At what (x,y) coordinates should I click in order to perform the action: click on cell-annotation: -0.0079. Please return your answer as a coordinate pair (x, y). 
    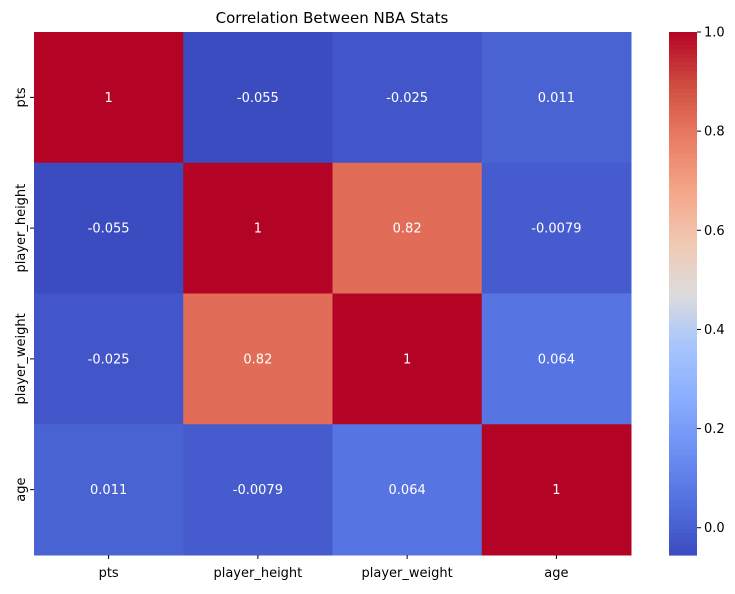
    Looking at the image, I should click on (556, 229).